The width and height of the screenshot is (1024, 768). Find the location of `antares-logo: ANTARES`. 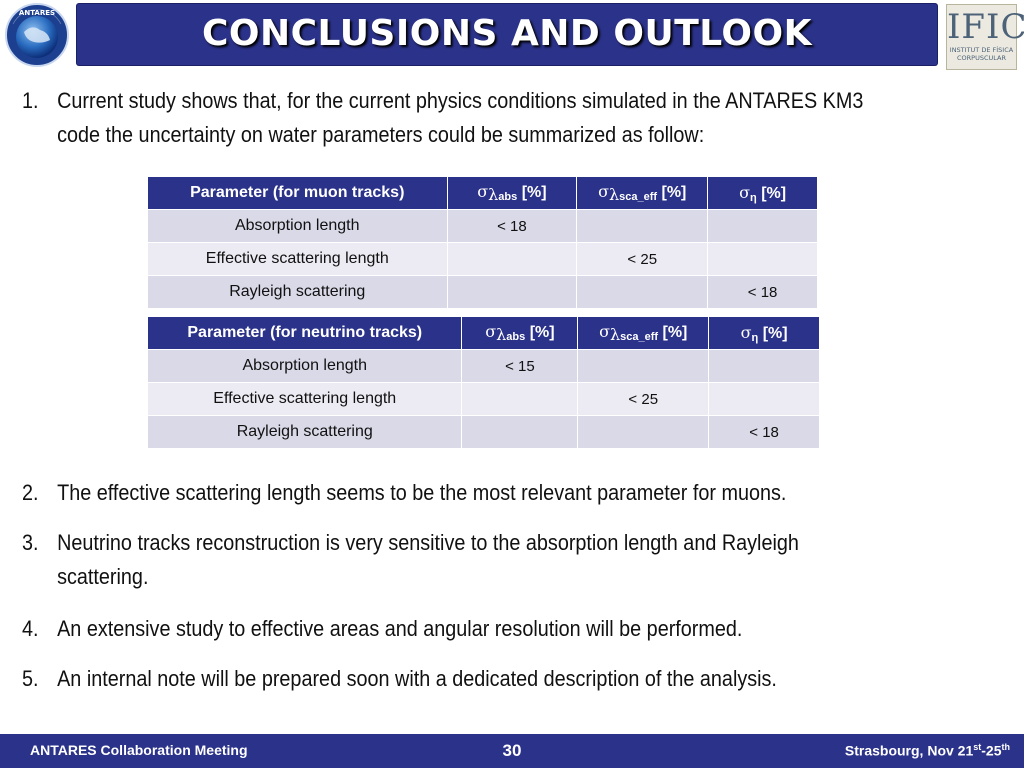

antares-logo: ANTARES is located at coordinates (37, 35).